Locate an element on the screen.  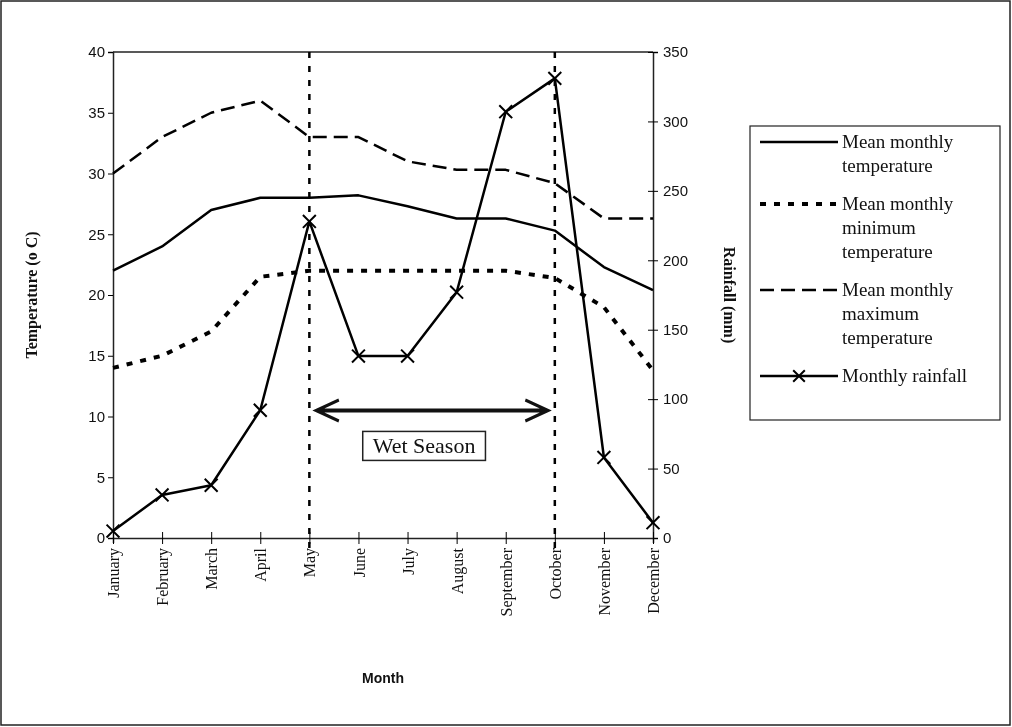
y-tick-label: 20 is located at coordinates (96, 295).